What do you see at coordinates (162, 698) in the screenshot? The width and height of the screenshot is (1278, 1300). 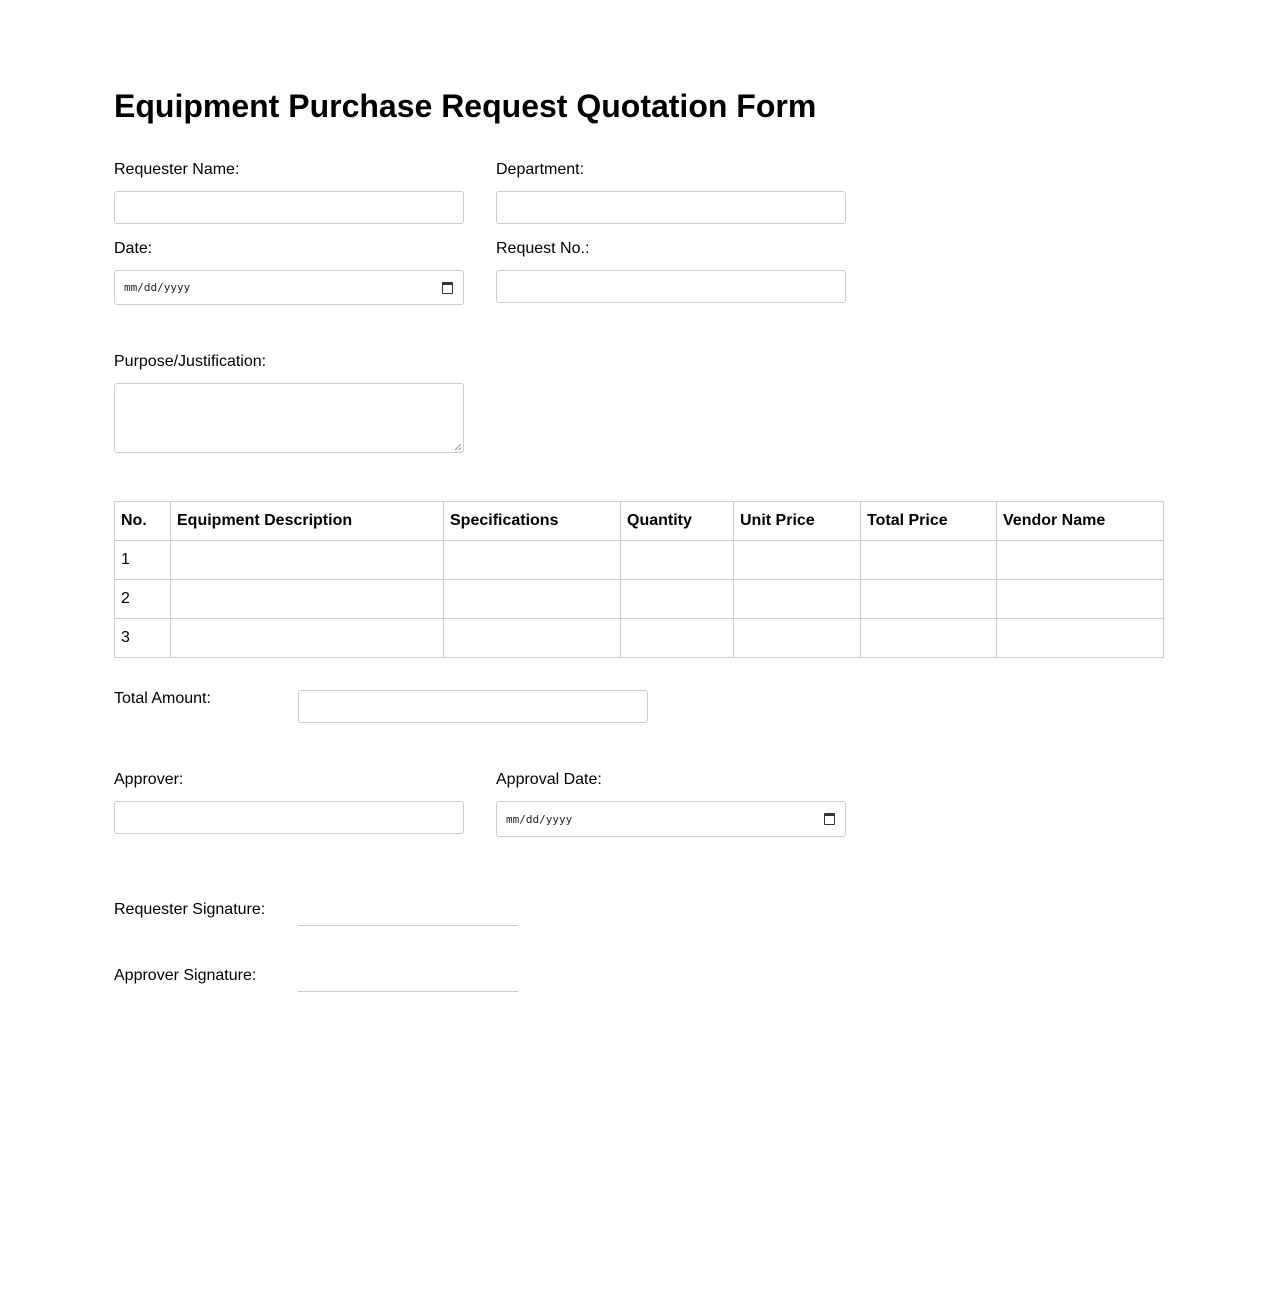 I see `total-amount-label: Total Amount:` at bounding box center [162, 698].